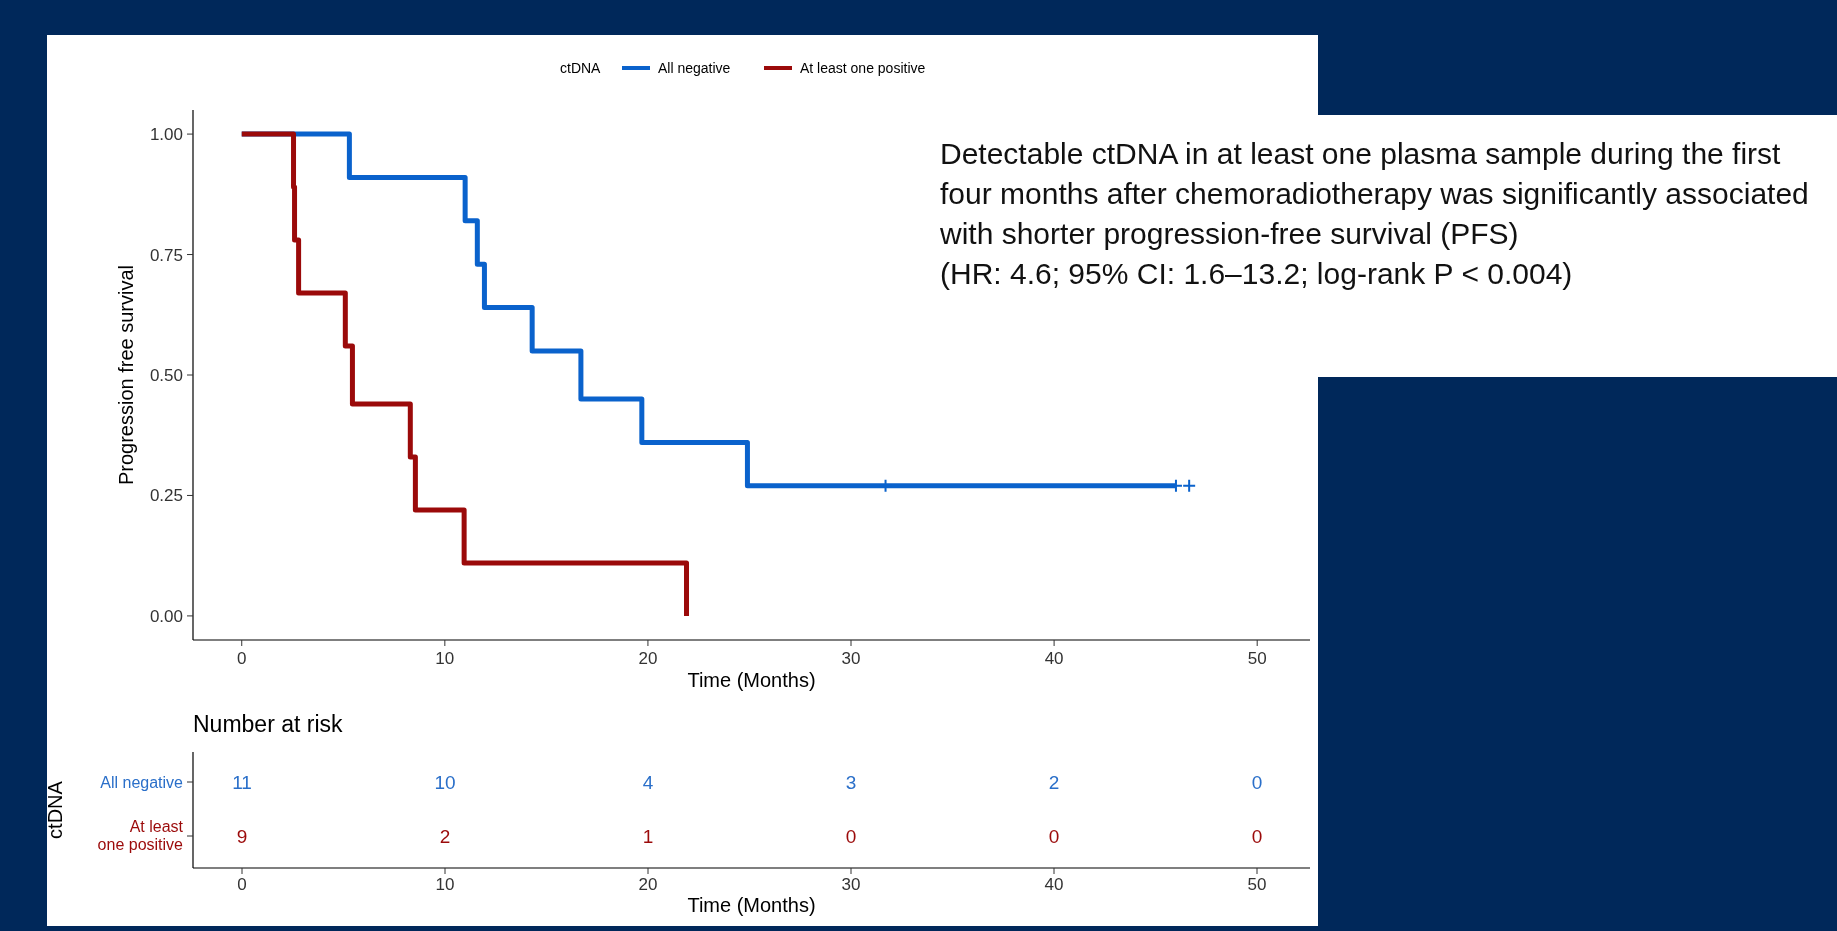 The width and height of the screenshot is (1837, 931). What do you see at coordinates (268, 724) in the screenshot?
I see `chart-title: Number at risk` at bounding box center [268, 724].